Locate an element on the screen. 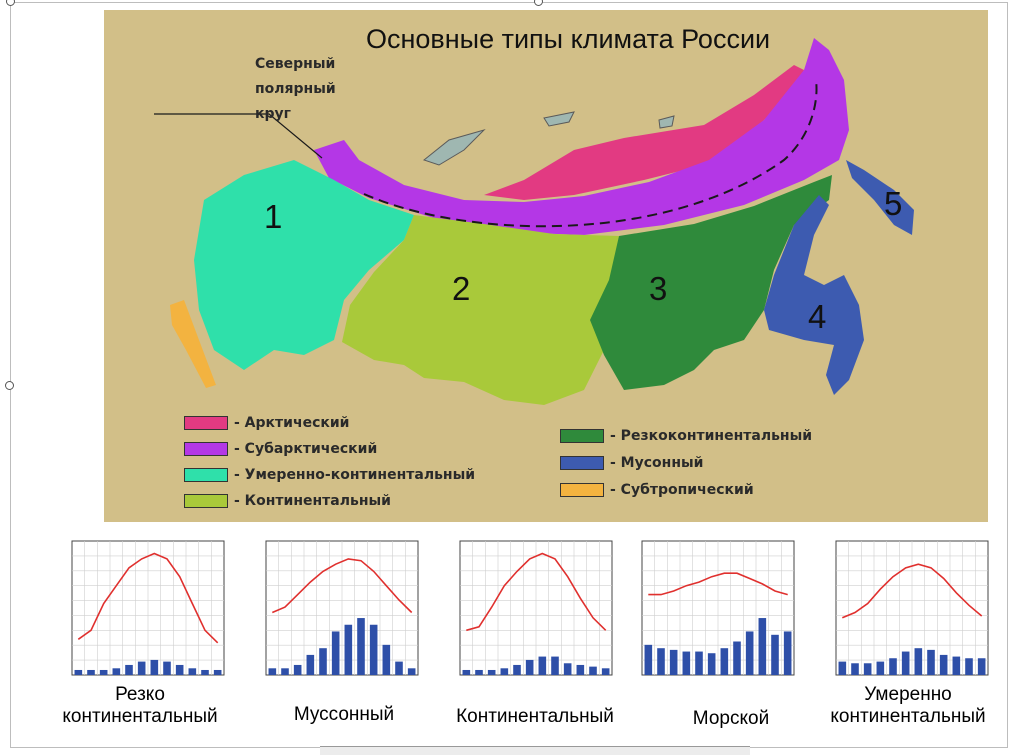  legend-item-temperate-continental: - Умеренно-континентальный is located at coordinates (329, 475).